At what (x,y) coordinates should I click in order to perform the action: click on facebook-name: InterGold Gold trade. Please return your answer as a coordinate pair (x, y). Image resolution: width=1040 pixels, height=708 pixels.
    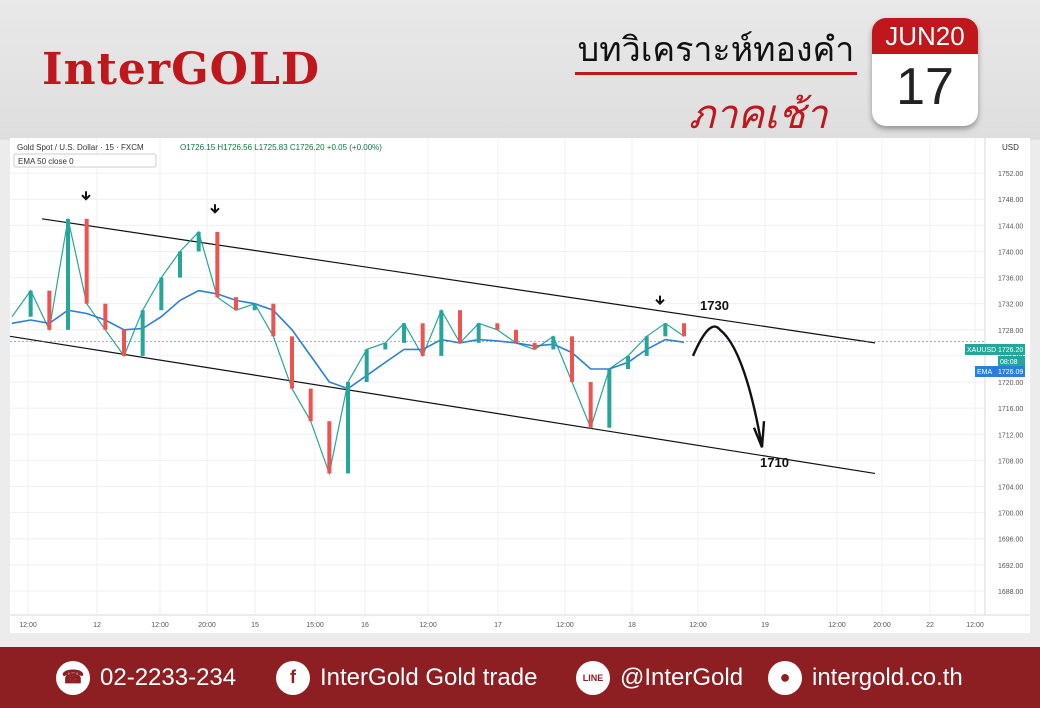
    Looking at the image, I should click on (429, 677).